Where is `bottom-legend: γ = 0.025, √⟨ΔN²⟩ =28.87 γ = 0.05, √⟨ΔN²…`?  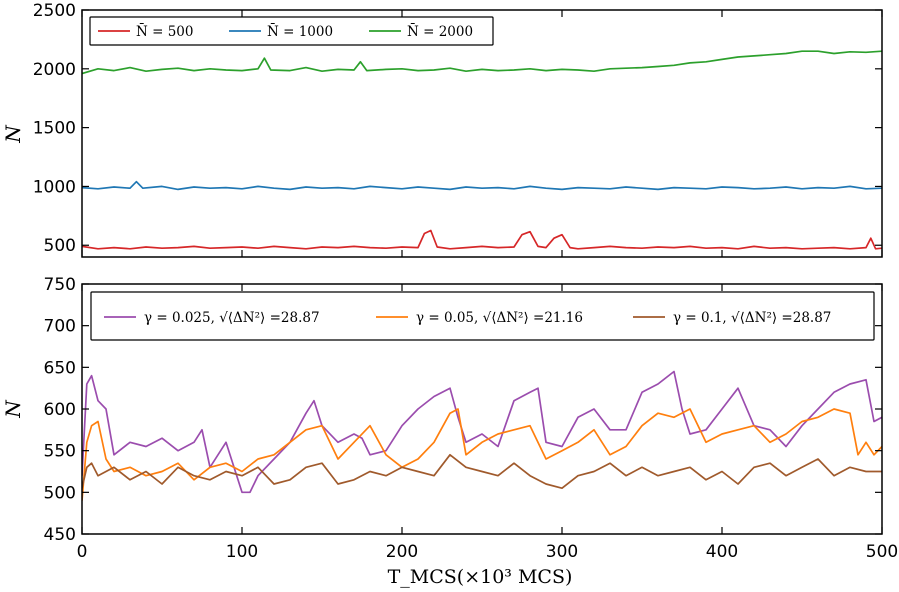 bottom-legend: γ = 0.025, √⟨ΔN²⟩ =28.87 γ = 0.05, √⟨ΔN²… is located at coordinates (482, 316).